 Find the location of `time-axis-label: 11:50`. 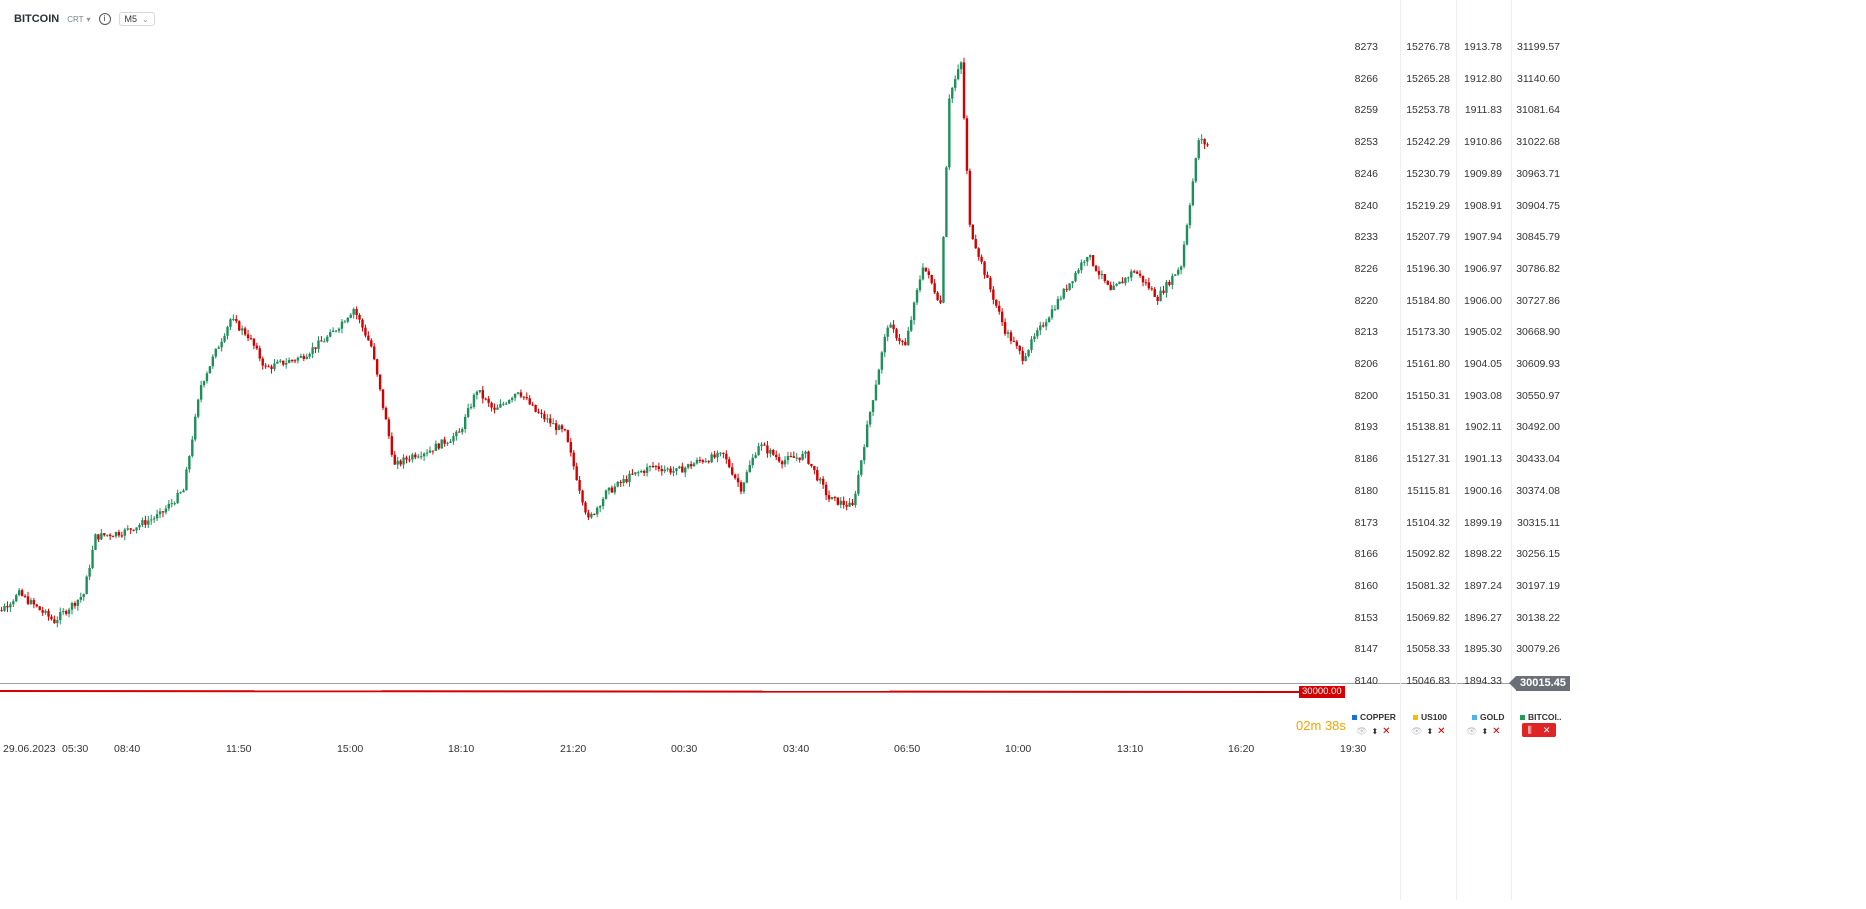

time-axis-label: 11:50 is located at coordinates (239, 749).